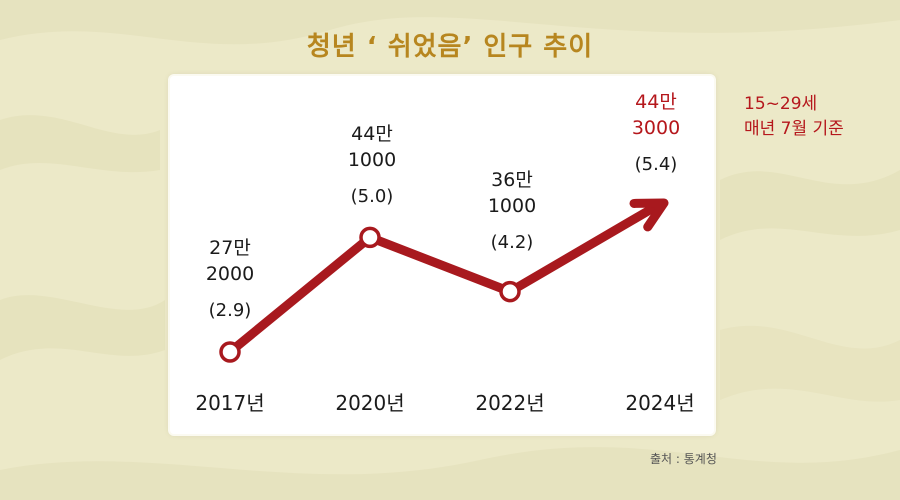 This screenshot has height=500, width=900. What do you see at coordinates (230, 274) in the screenshot?
I see `value-label-1-line-2: 2000` at bounding box center [230, 274].